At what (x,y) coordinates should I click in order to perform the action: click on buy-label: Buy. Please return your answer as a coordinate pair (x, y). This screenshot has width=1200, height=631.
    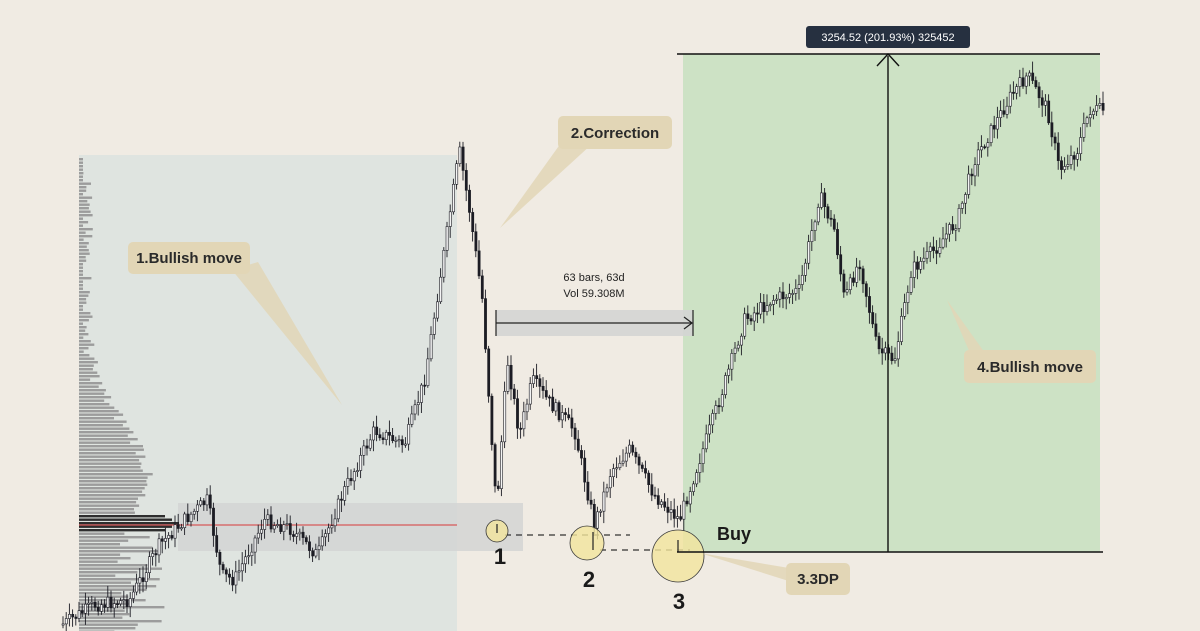
    Looking at the image, I should click on (734, 534).